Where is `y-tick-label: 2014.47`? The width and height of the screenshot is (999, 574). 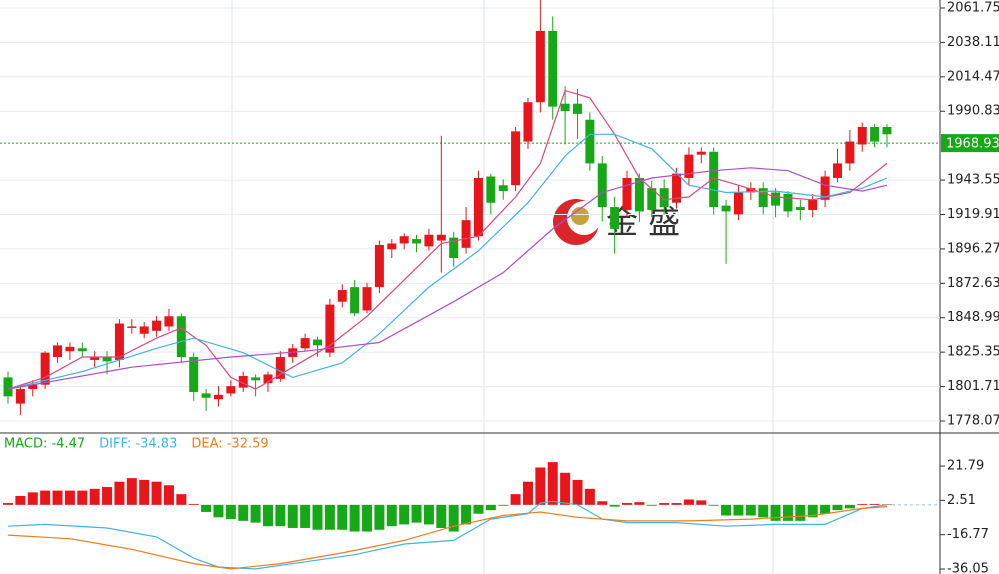
y-tick-label: 2014.47 is located at coordinates (973, 76).